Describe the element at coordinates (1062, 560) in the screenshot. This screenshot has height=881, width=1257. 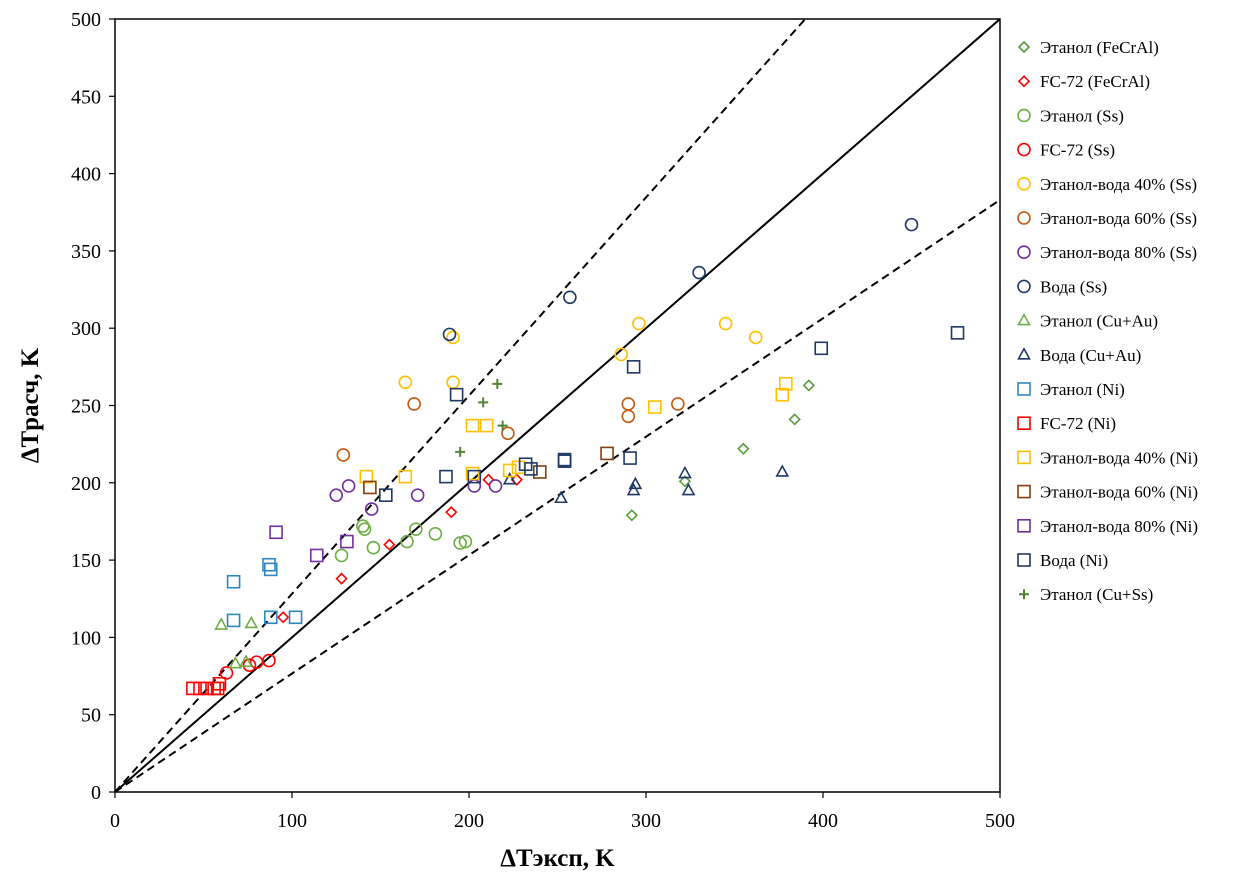
I see `legend-item: Вода (Ni)` at that location.